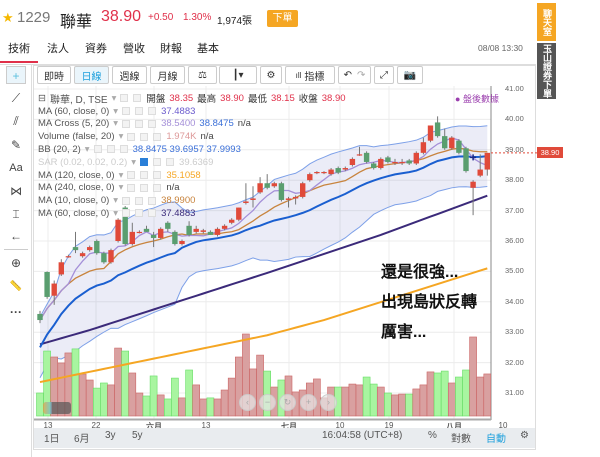  What do you see at coordinates (238, 75) in the screenshot?
I see `chart-type-candle-icon: ┃▾` at bounding box center [238, 75].